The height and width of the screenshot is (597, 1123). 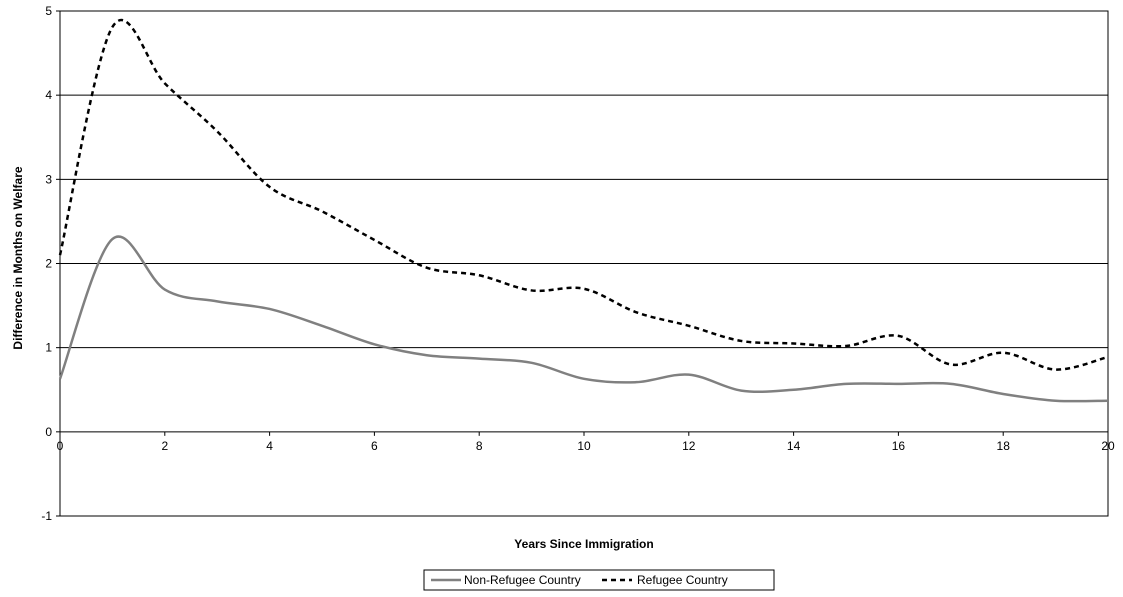 I want to click on legend-label-refugee: Refugee Country, so click(x=682, y=580).